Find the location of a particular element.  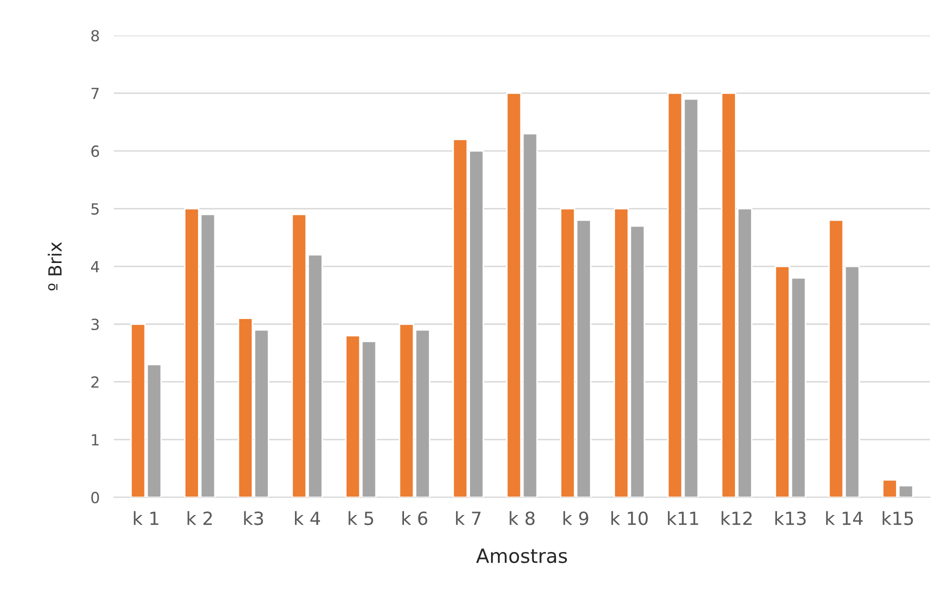

x-tick-label: k 9 is located at coordinates (575, 518).